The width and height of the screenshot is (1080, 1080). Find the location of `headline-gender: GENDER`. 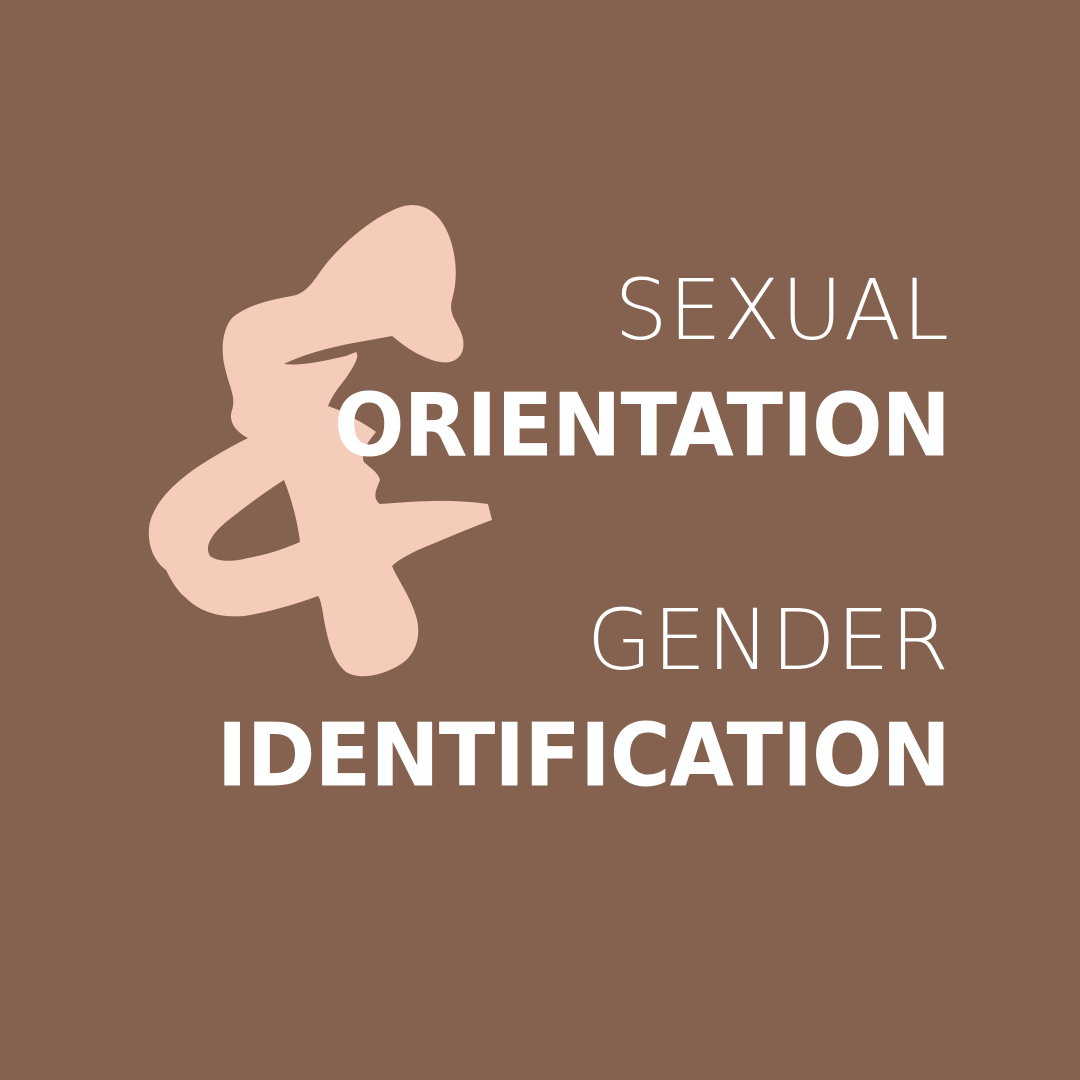

headline-gender: GENDER is located at coordinates (768, 640).